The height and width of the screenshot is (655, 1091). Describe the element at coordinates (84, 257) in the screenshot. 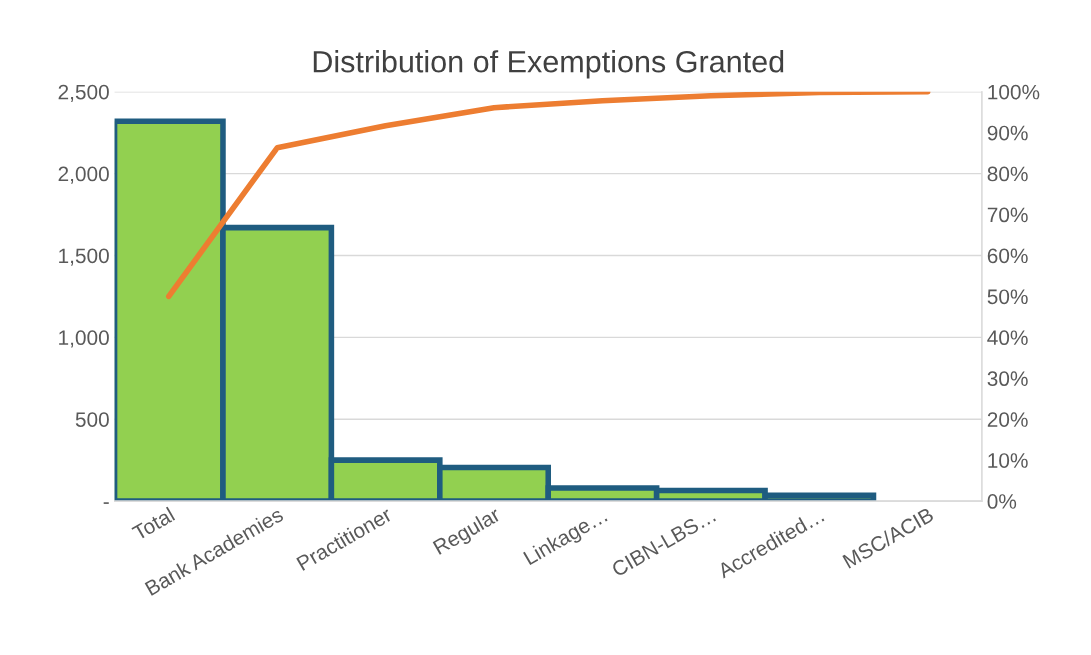

I see `y-tick-label: 1,500` at that location.